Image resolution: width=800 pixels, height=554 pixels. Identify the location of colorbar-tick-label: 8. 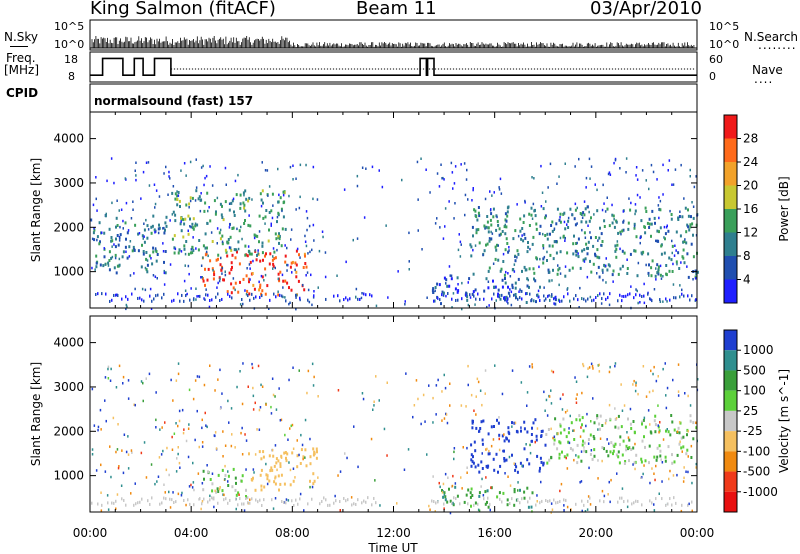
(747, 256).